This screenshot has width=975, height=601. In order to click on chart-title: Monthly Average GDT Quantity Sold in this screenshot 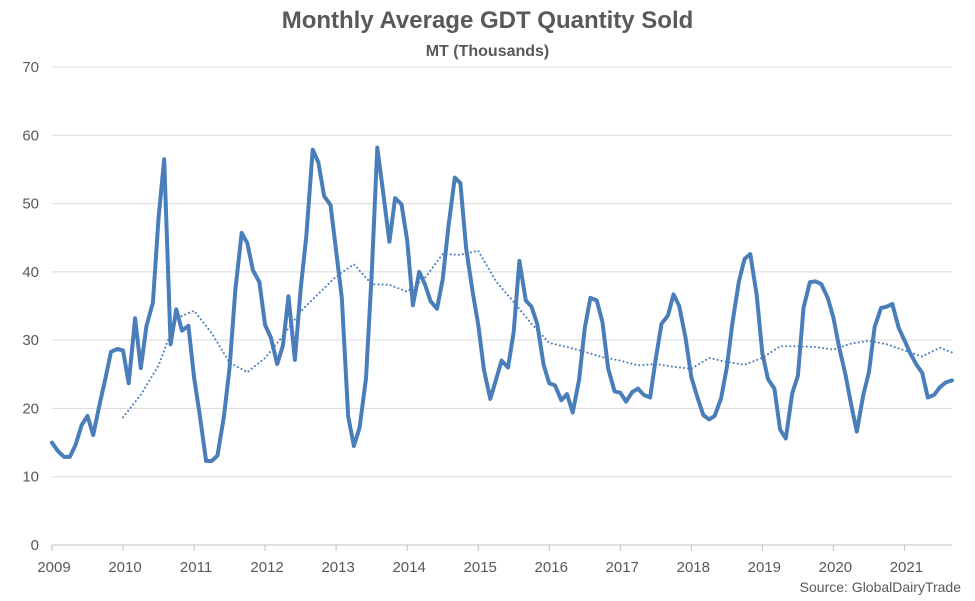, I will do `click(487, 20)`.